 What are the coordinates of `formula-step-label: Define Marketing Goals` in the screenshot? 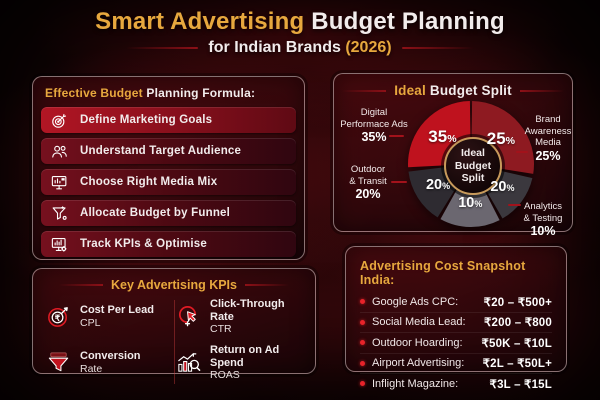 It's located at (146, 120).